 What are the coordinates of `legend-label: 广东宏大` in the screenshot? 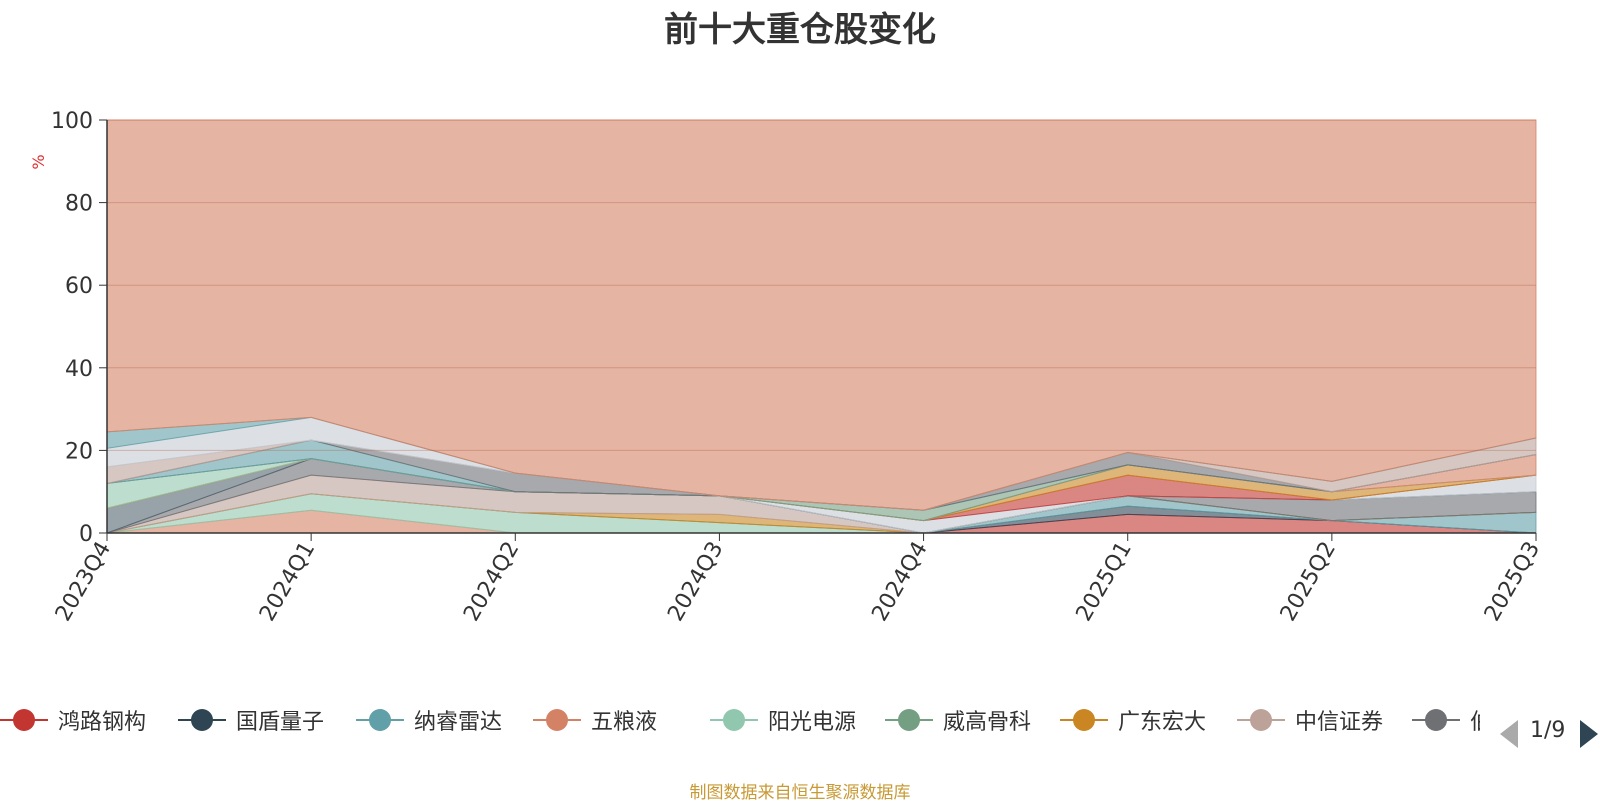 It's located at (1162, 722).